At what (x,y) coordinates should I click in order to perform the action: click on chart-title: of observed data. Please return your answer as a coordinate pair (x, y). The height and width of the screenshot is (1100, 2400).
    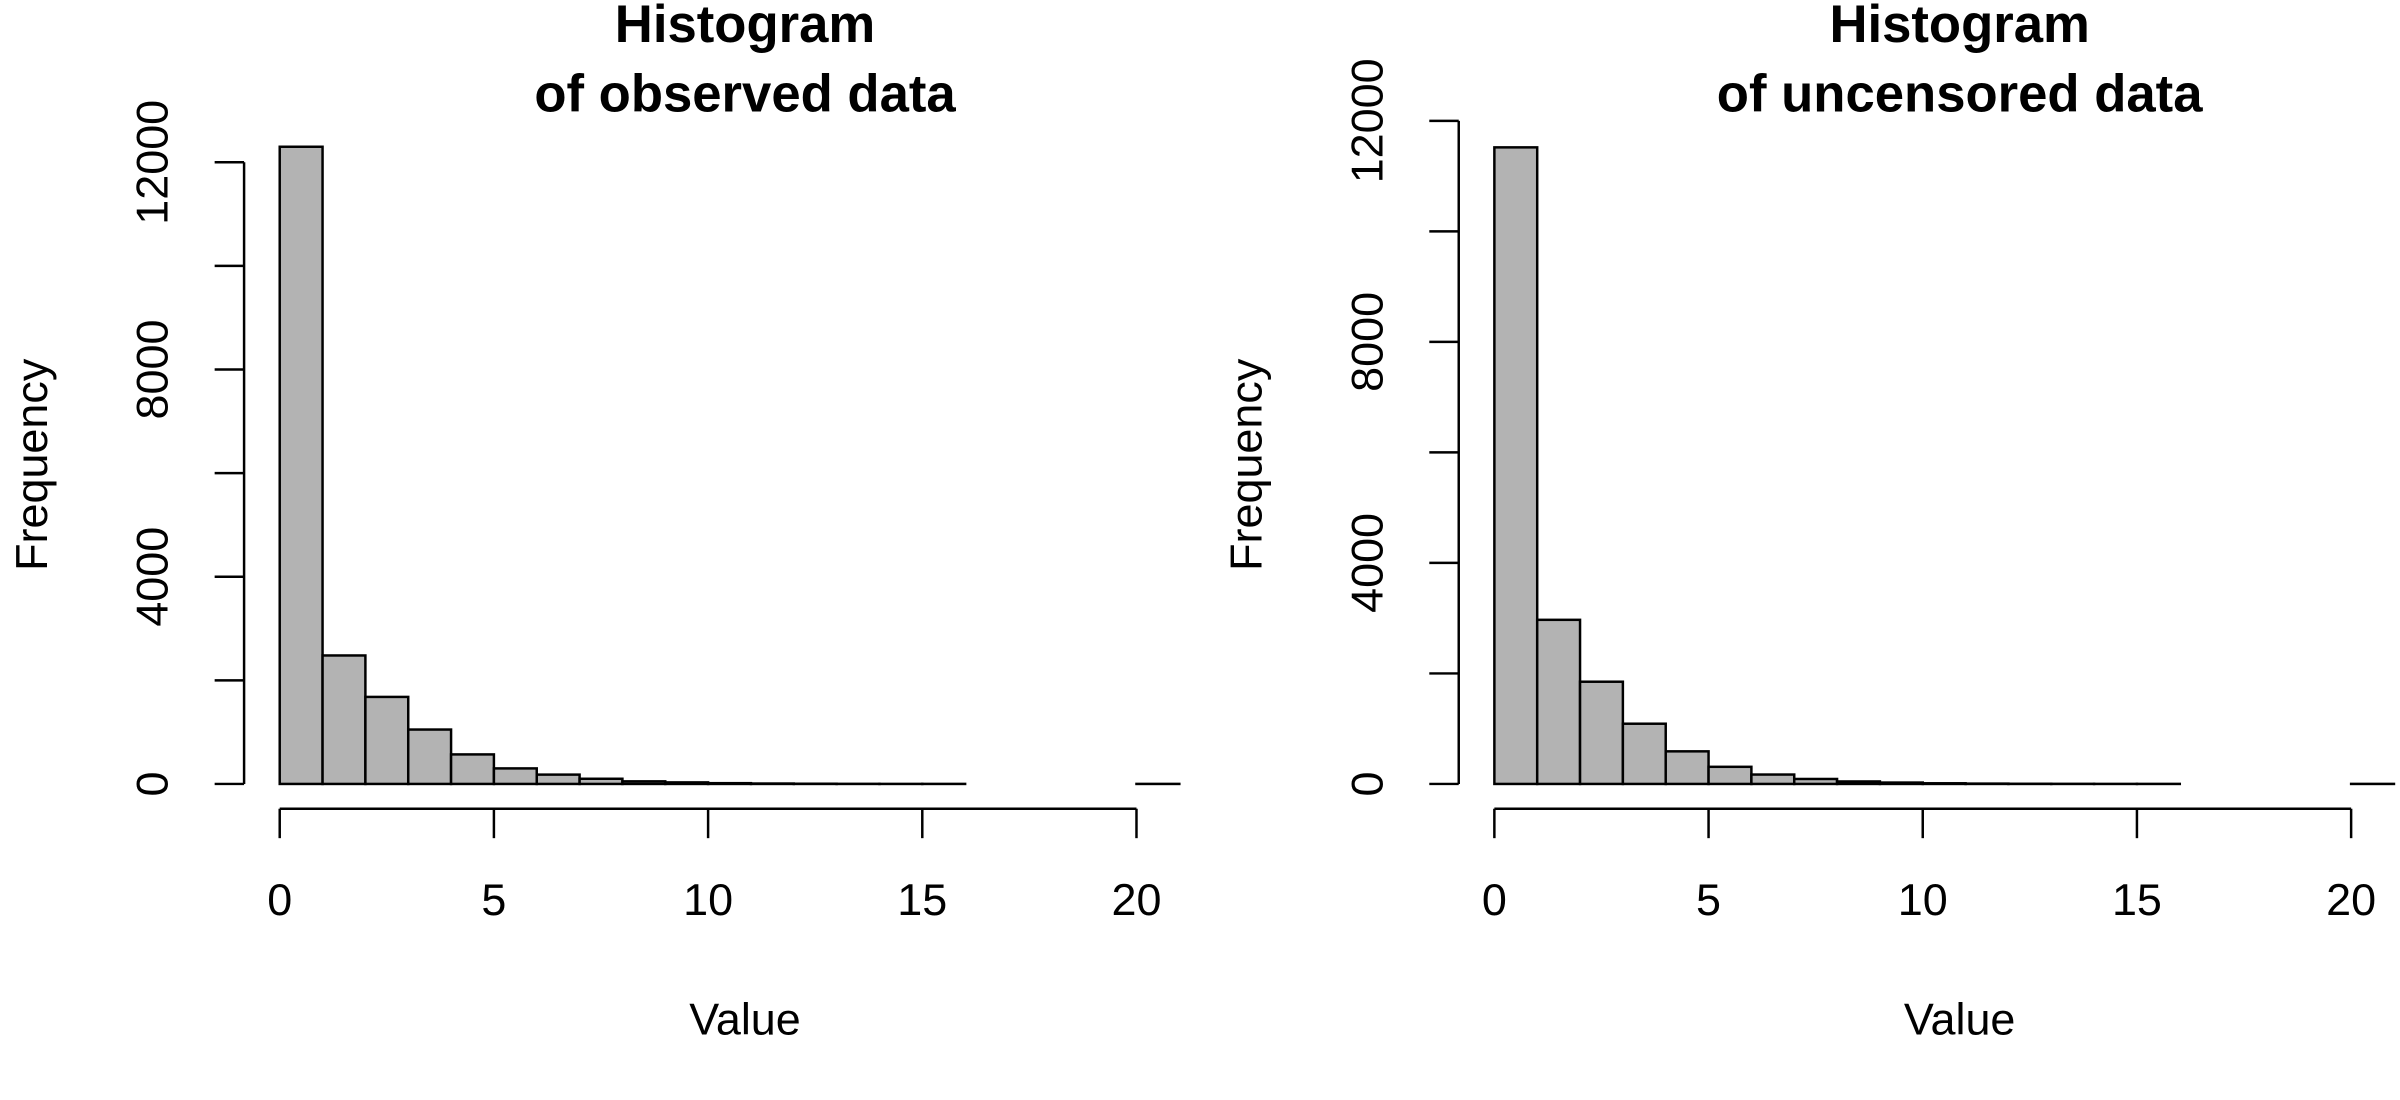
    Looking at the image, I should click on (745, 94).